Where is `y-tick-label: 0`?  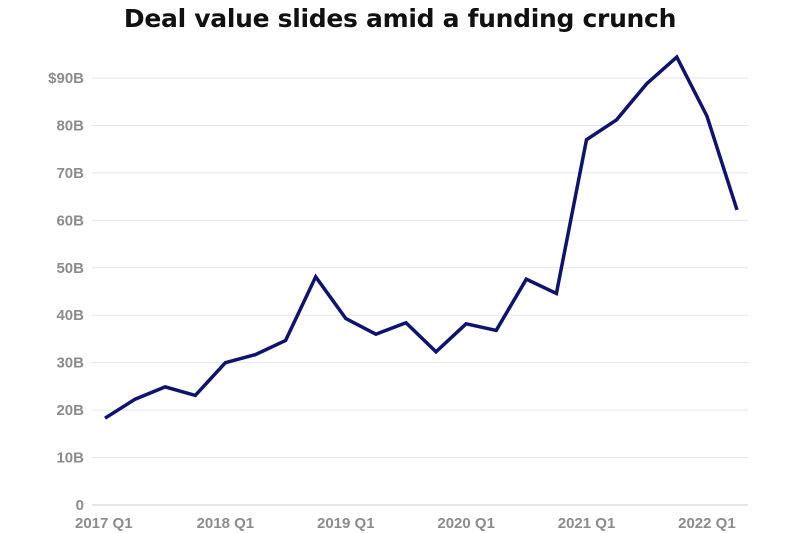
y-tick-label: 0 is located at coordinates (80, 505).